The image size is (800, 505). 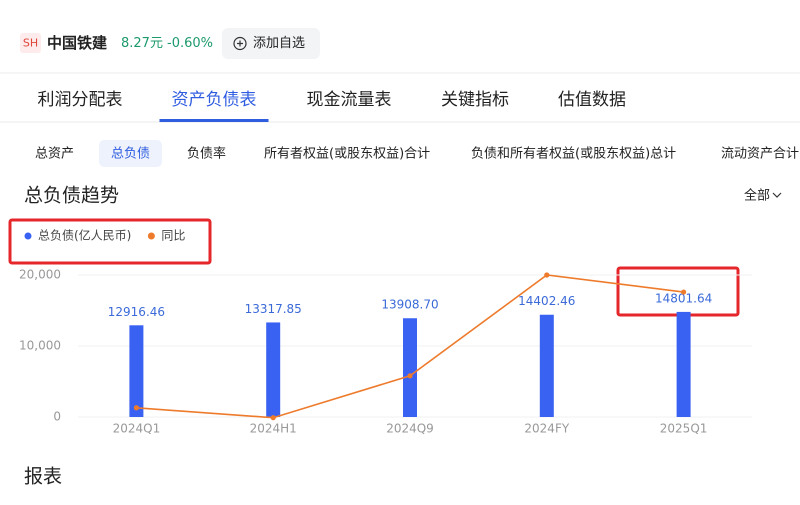 I want to click on highlight-box, so click(x=110, y=241).